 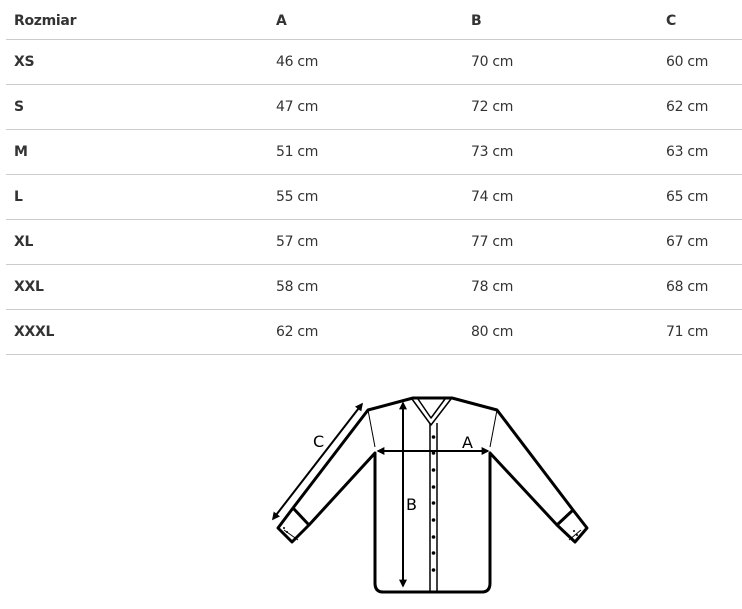 I want to click on measure-cell-b: 74 cm, so click(x=560, y=197).